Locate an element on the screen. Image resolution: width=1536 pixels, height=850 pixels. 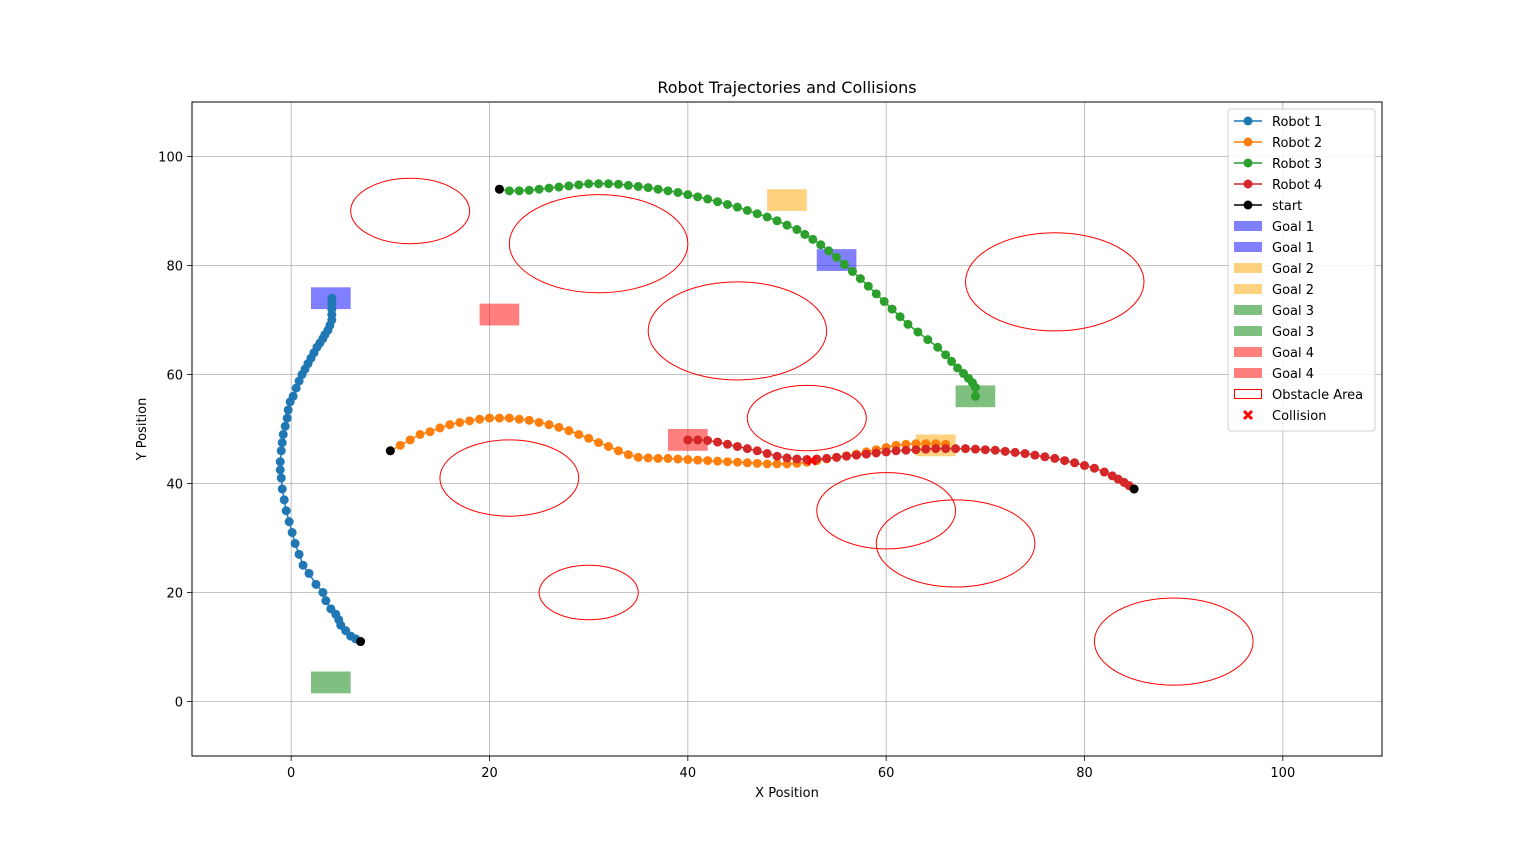
legend-label: Goal 1 is located at coordinates (1293, 248).